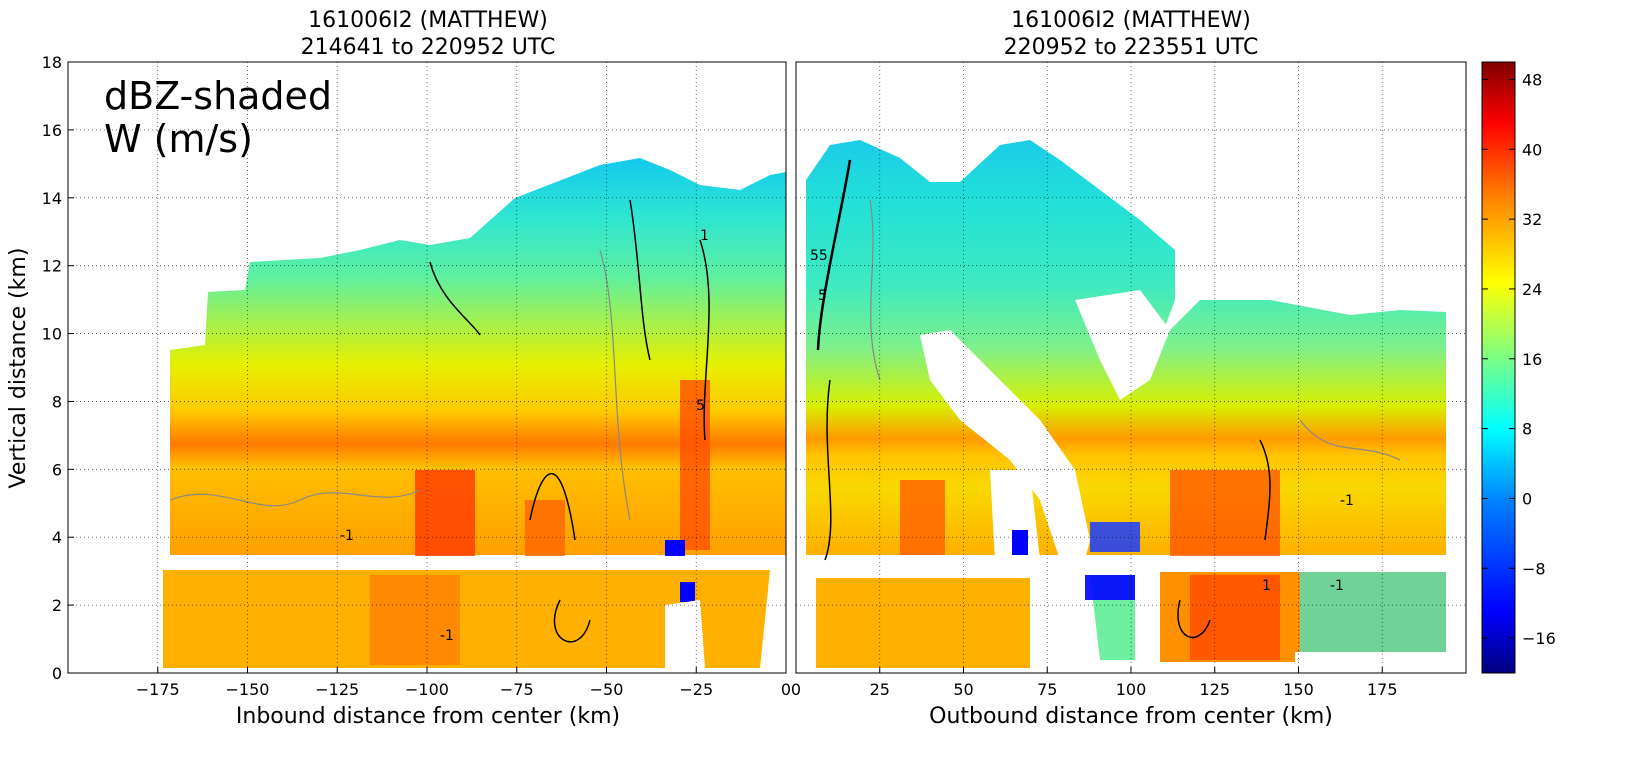 Image resolution: width=1639 pixels, height=769 pixels. Describe the element at coordinates (682, 634) in the screenshot. I see `left-notch` at that location.